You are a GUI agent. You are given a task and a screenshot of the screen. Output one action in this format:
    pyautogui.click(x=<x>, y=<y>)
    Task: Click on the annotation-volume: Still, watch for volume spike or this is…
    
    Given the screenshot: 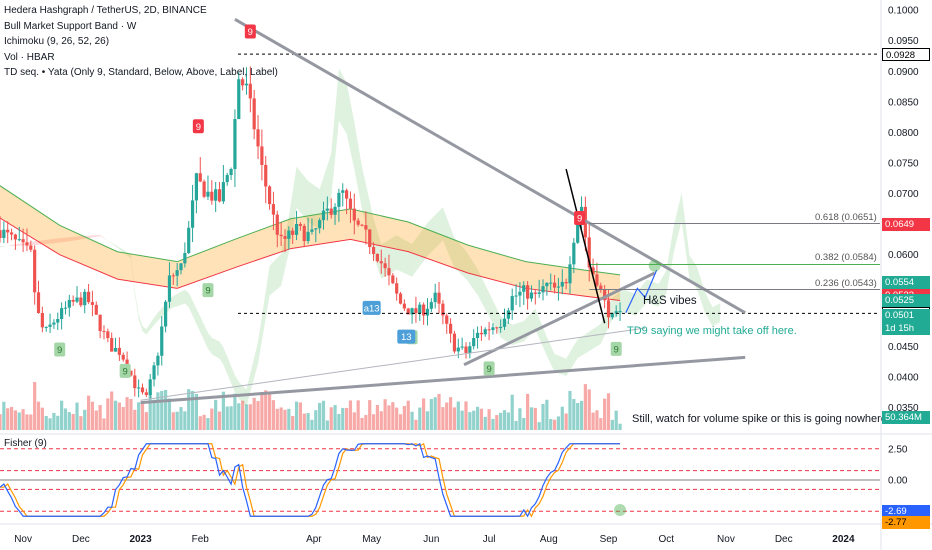 What is the action you would take?
    pyautogui.click(x=759, y=419)
    